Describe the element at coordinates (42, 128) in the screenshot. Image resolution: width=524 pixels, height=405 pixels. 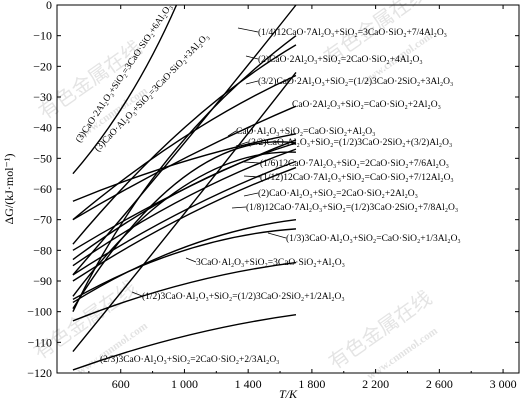
I see `y-tick-label: −40` at that location.